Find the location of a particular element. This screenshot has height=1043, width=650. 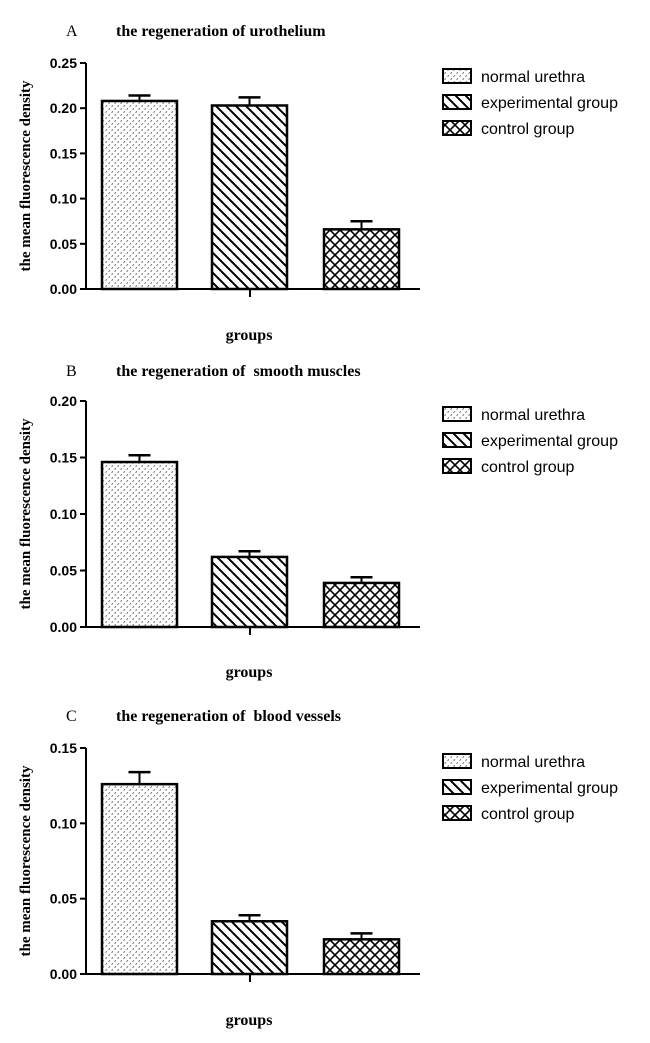

panel-letter: B is located at coordinates (71, 371).